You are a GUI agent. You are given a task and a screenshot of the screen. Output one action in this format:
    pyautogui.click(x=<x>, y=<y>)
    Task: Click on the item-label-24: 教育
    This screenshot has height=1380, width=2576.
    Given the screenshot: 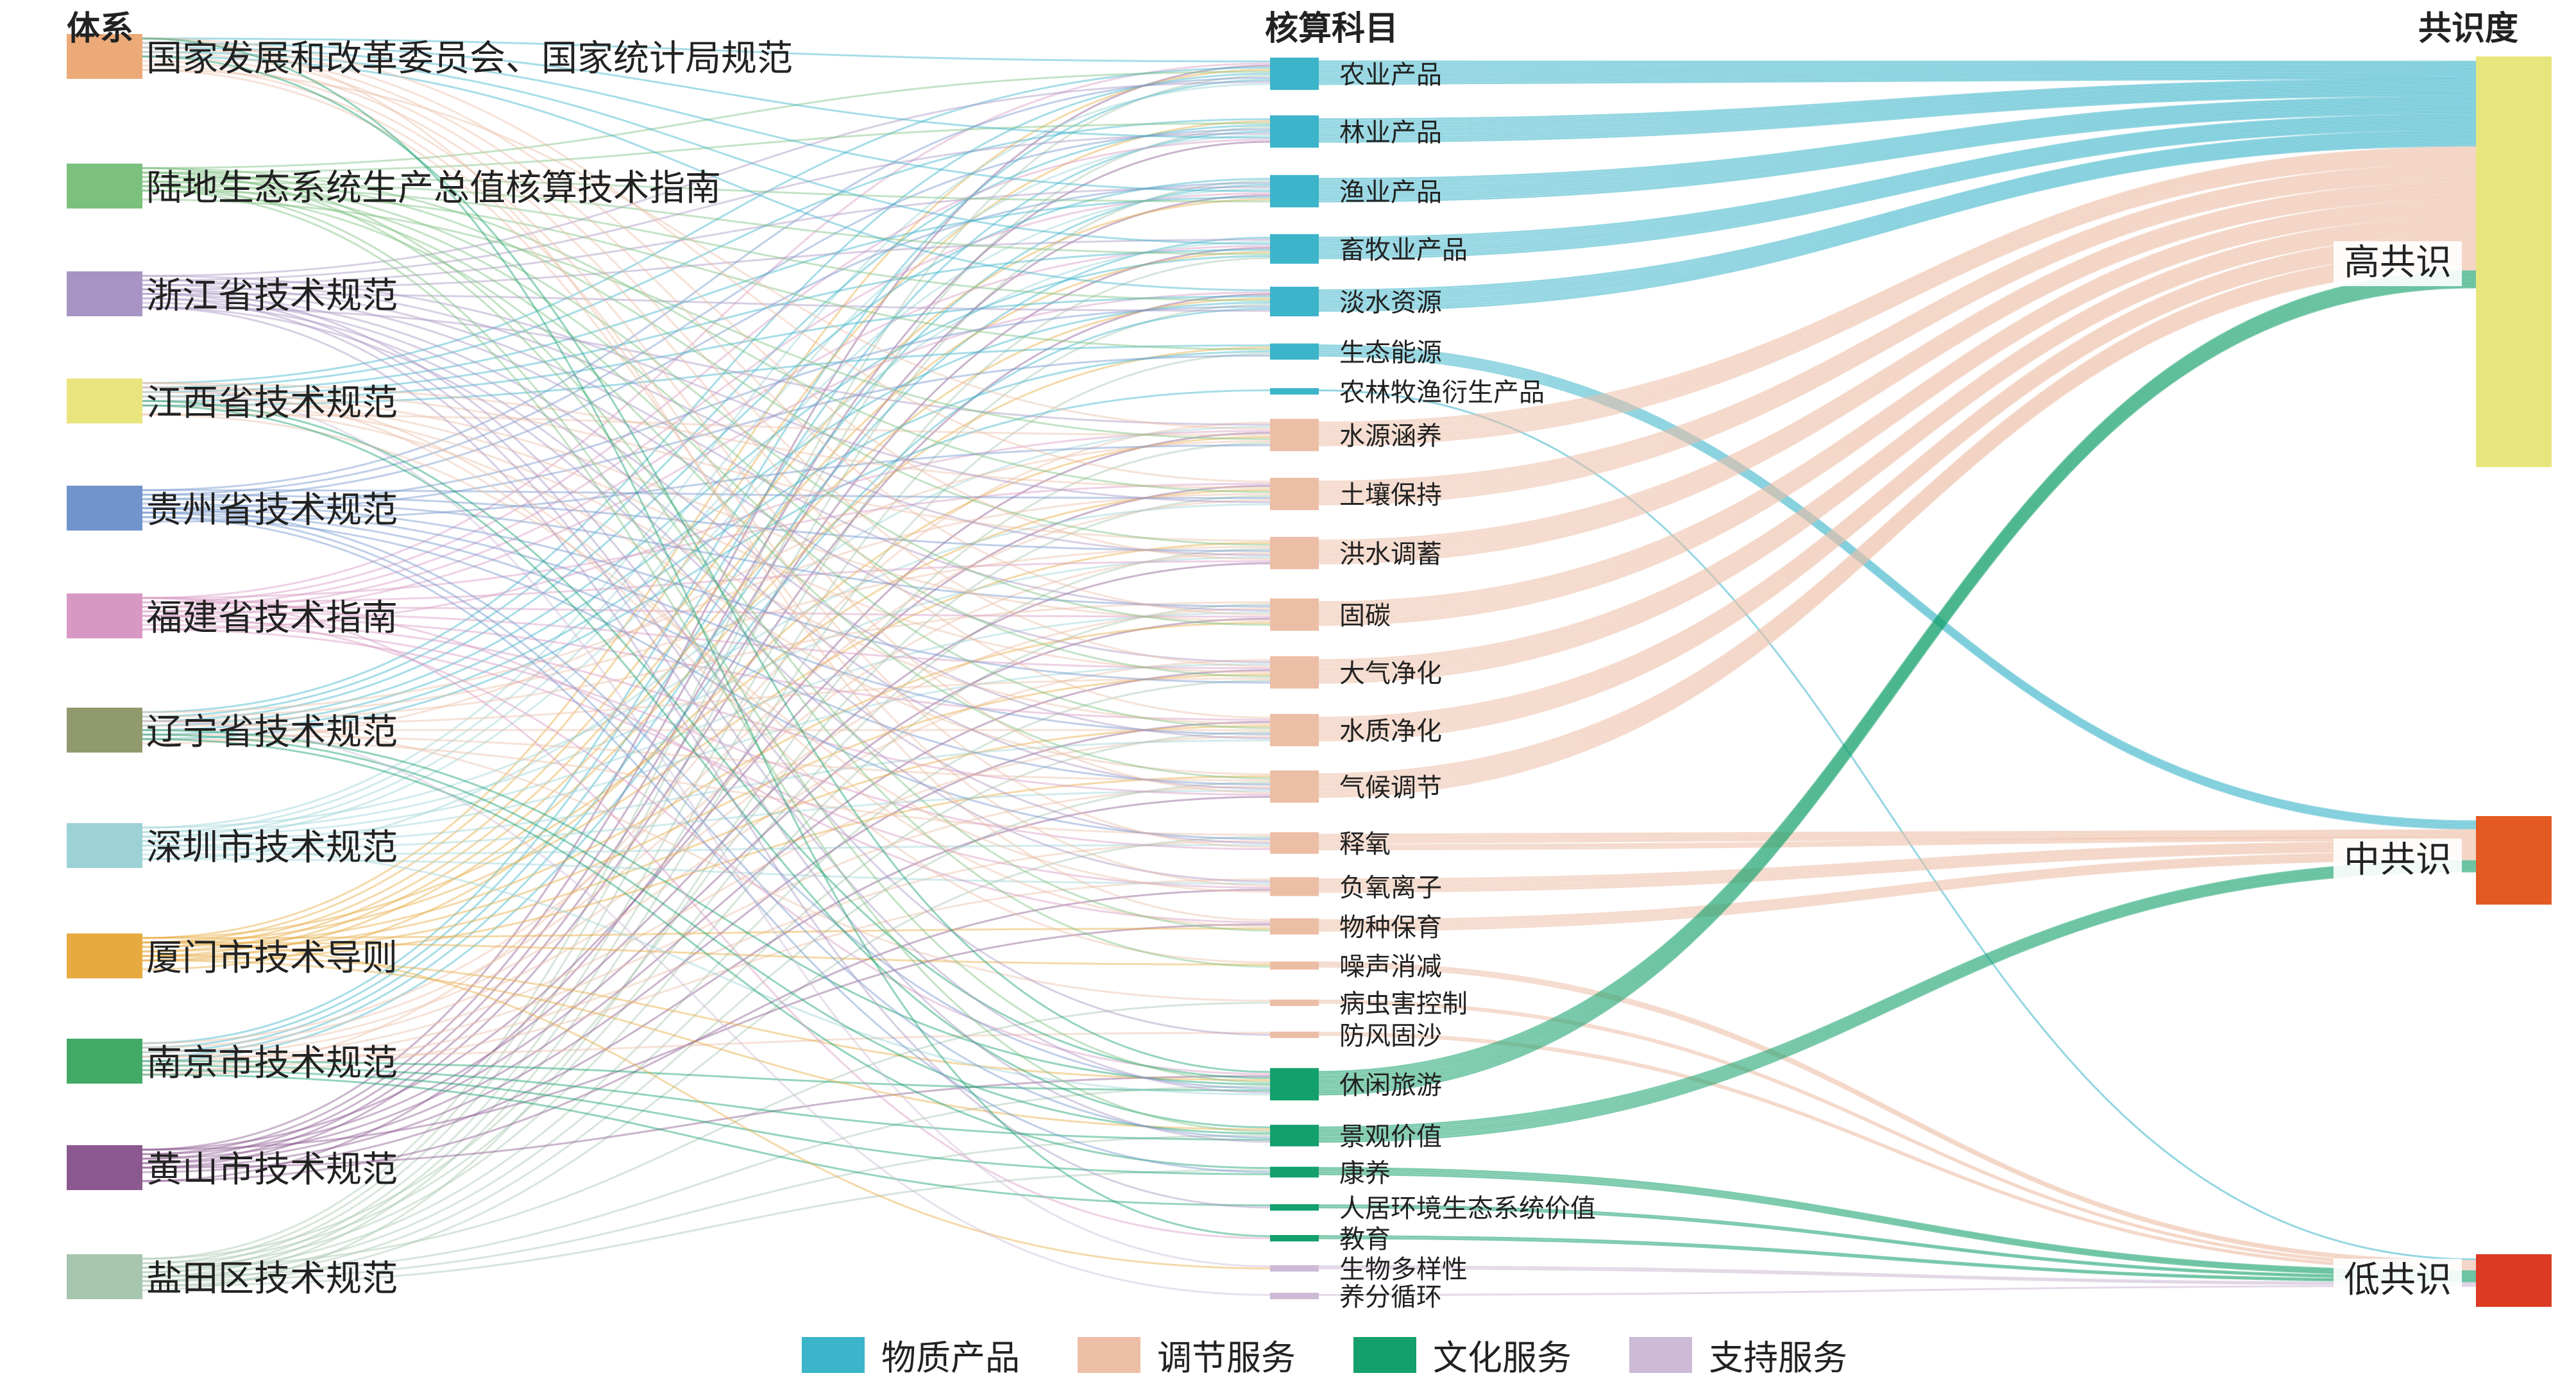 What is the action you would take?
    pyautogui.click(x=1365, y=1239)
    